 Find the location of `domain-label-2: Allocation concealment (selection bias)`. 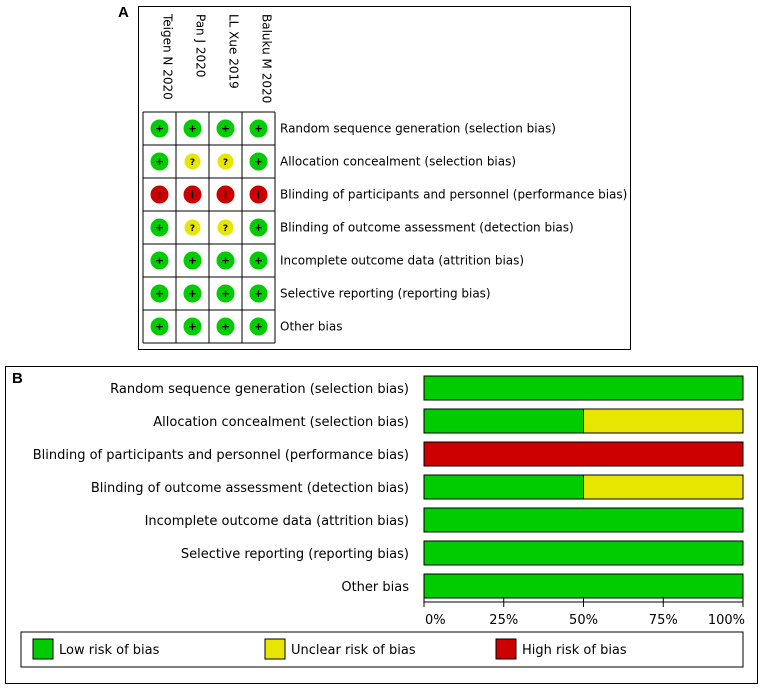

domain-label-2: Allocation concealment (selection bias) is located at coordinates (398, 162).